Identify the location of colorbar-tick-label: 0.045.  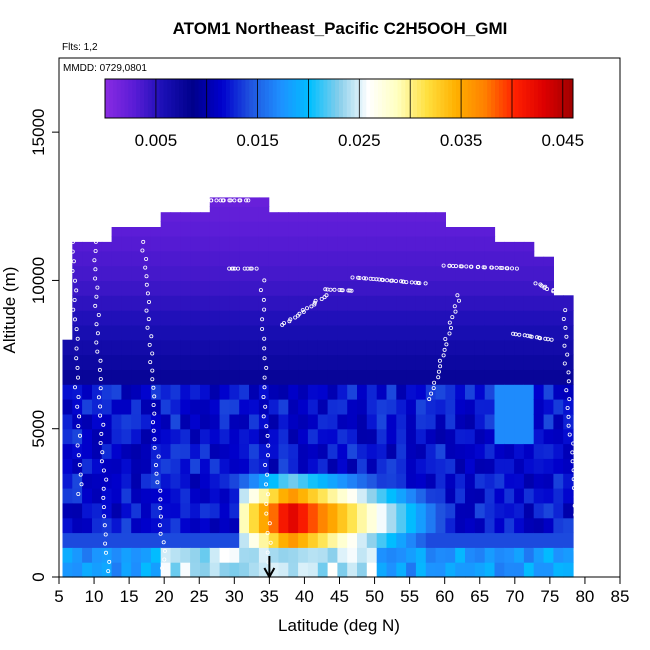
(563, 140).